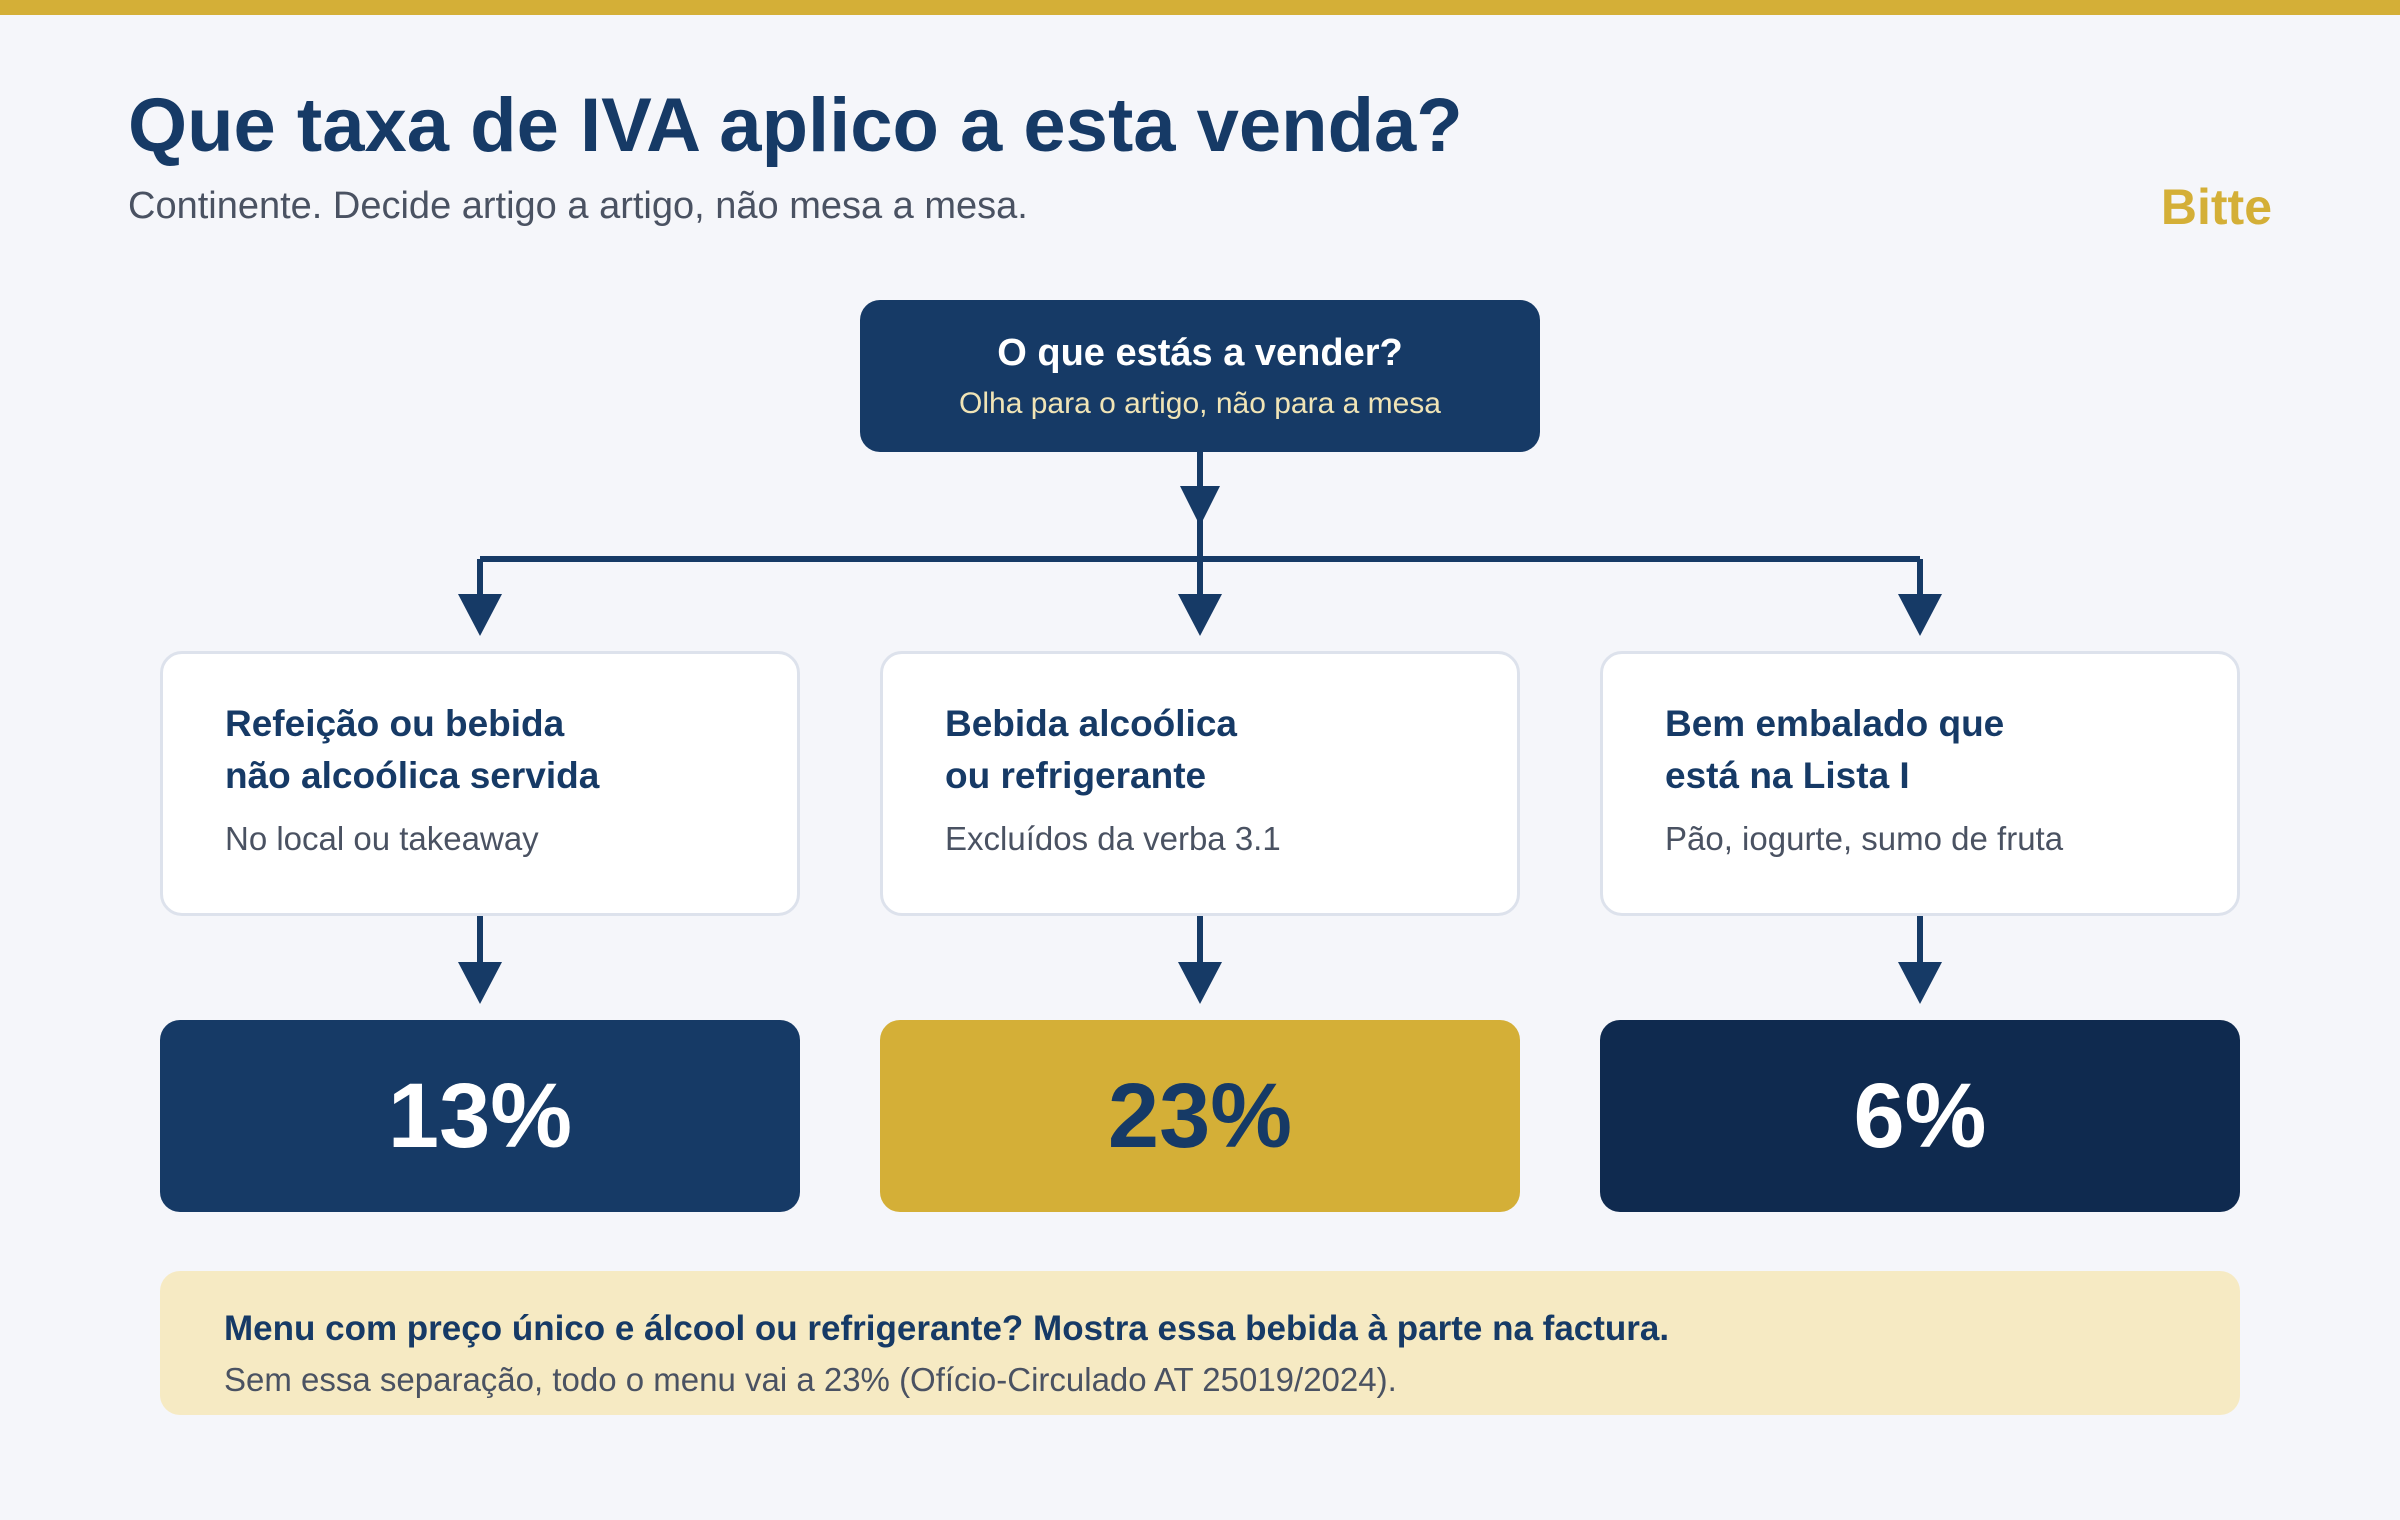 The width and height of the screenshot is (2400, 1520). What do you see at coordinates (1200, 353) in the screenshot?
I see `root-question: O que estás a vender?` at bounding box center [1200, 353].